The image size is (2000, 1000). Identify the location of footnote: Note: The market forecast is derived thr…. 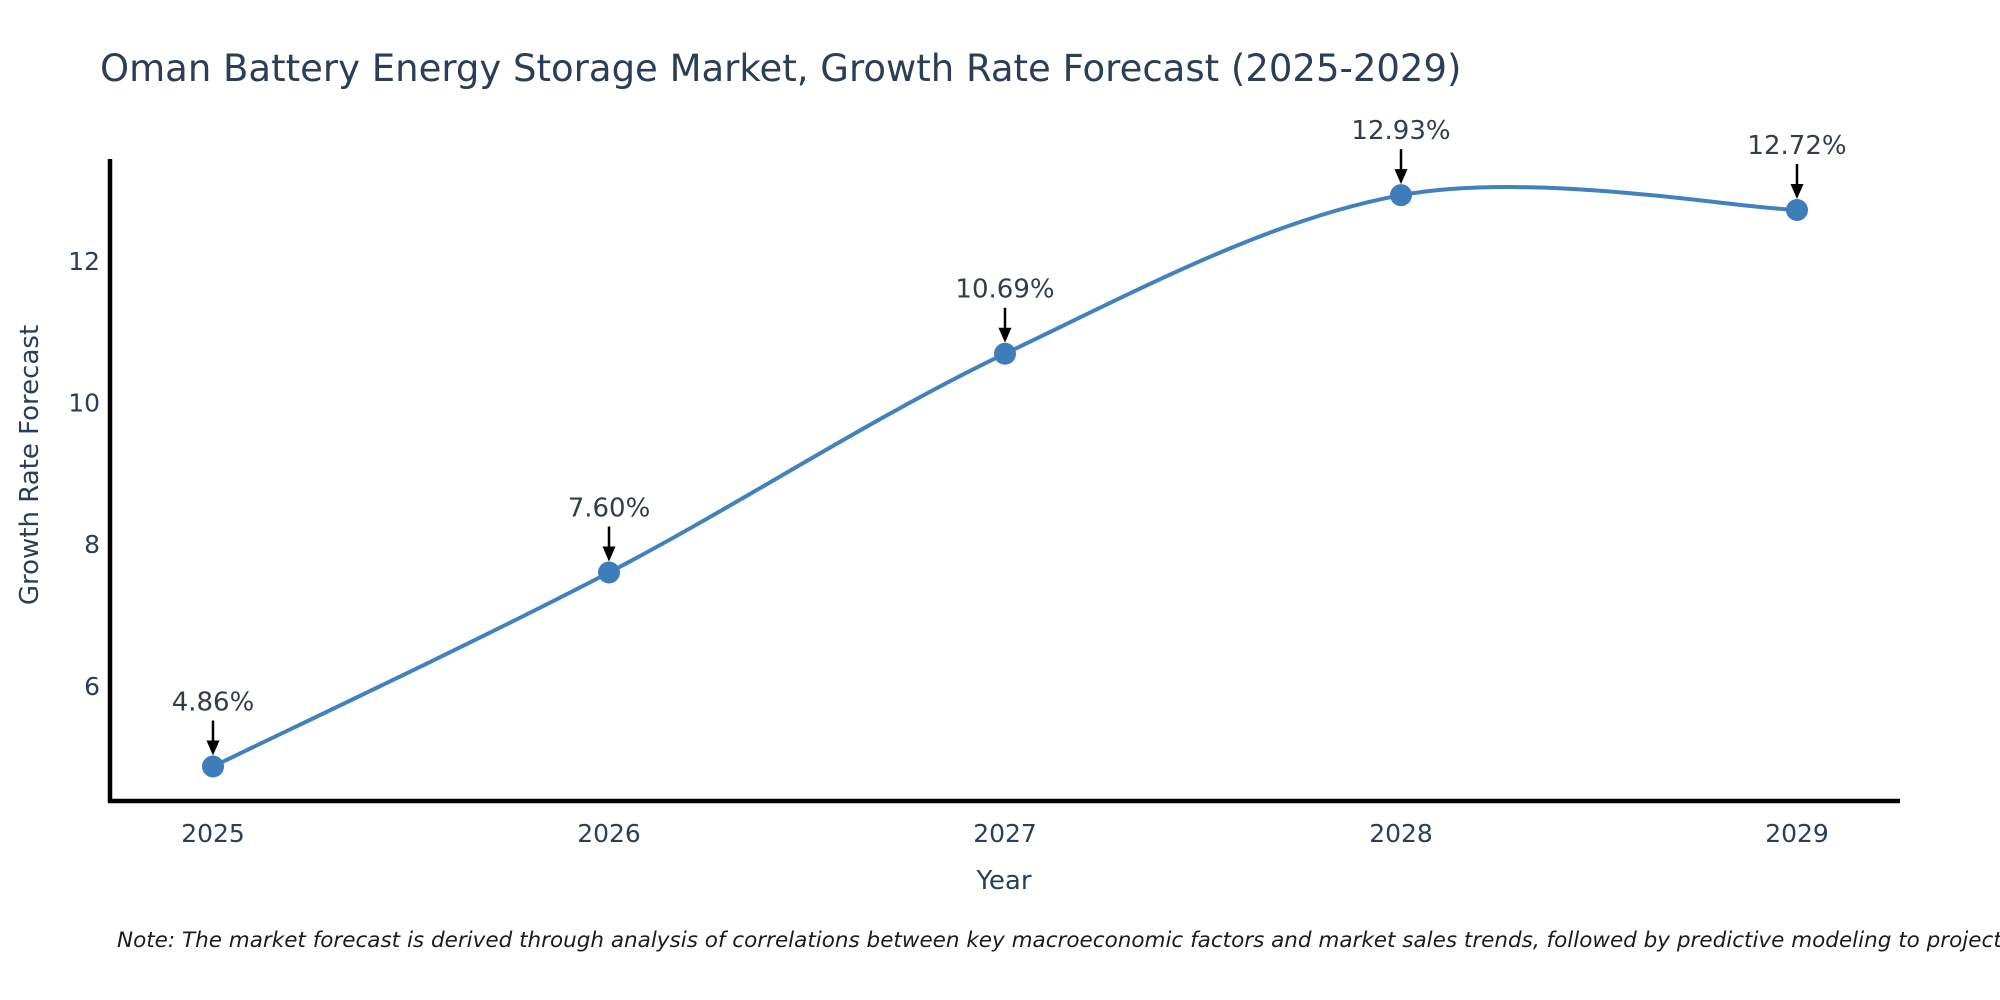
(1058, 940).